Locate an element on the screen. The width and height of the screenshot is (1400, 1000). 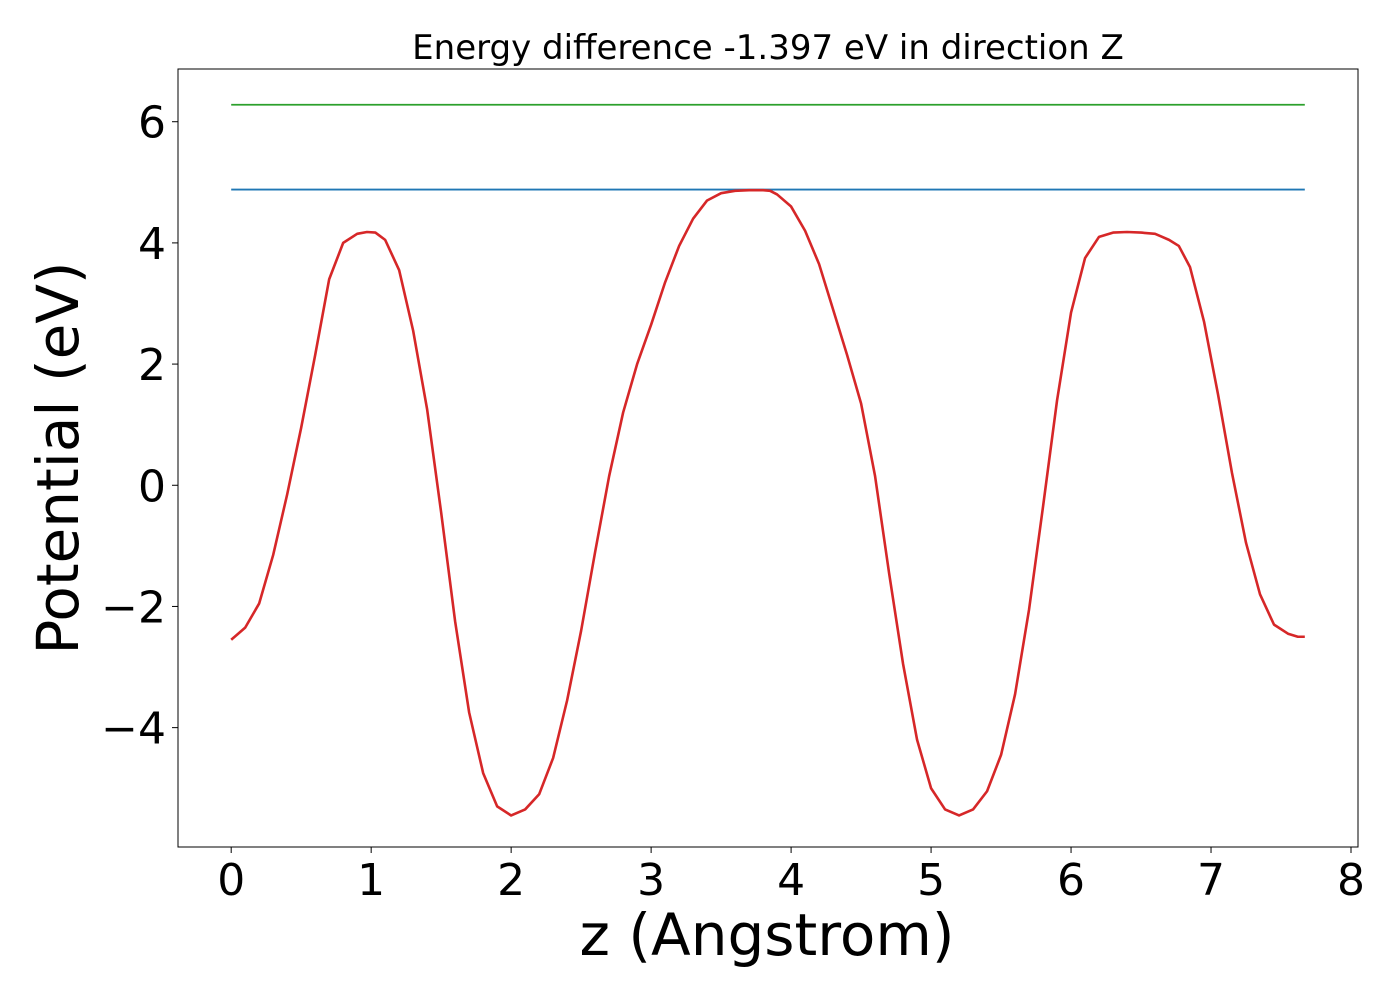
x-tick-label: 3 is located at coordinates (651, 880).